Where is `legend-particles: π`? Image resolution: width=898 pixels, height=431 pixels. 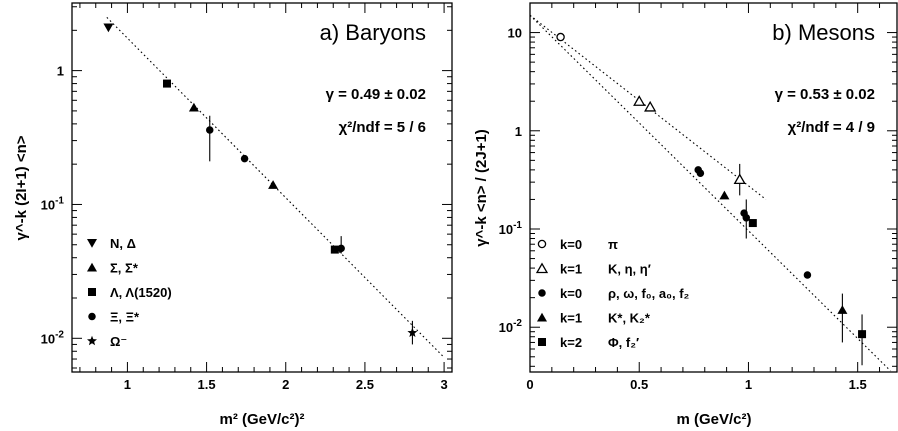
legend-particles: π is located at coordinates (613, 244).